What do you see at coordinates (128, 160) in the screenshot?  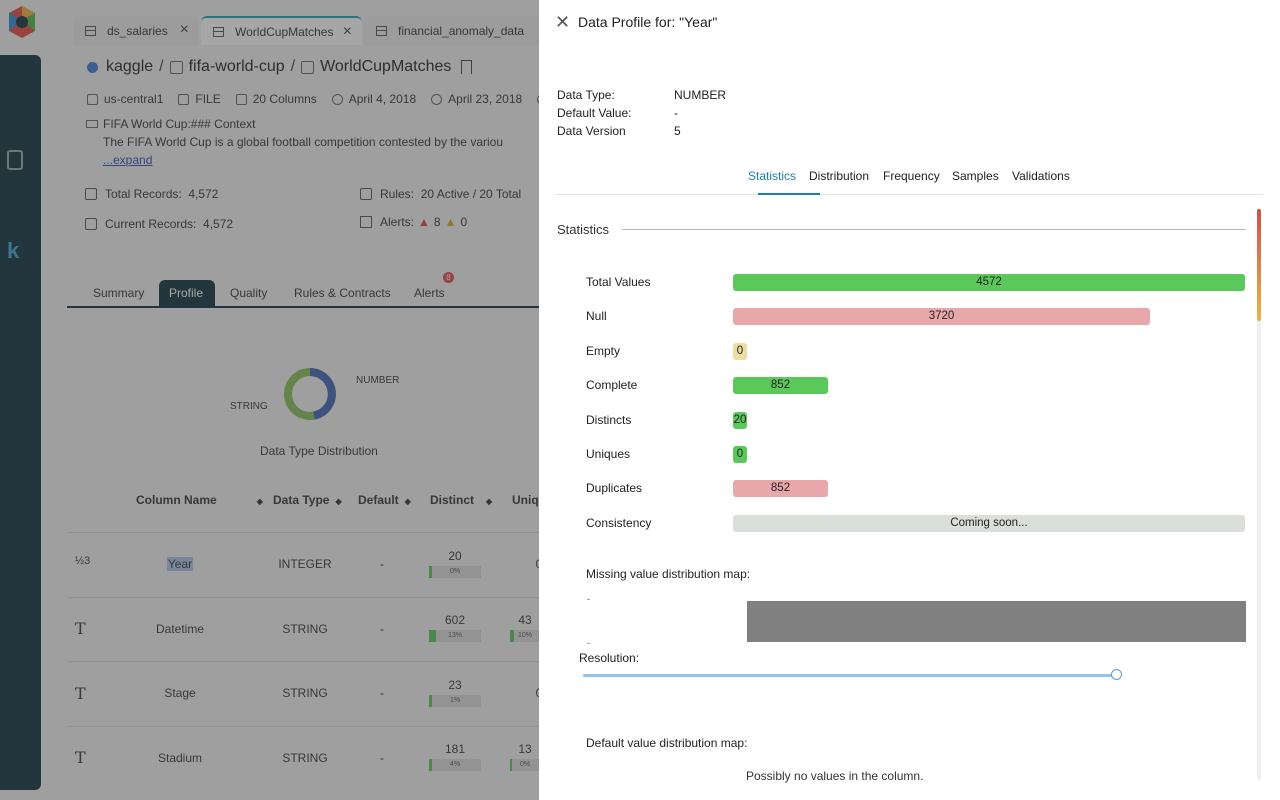 I see `expand-link: ...expand` at bounding box center [128, 160].